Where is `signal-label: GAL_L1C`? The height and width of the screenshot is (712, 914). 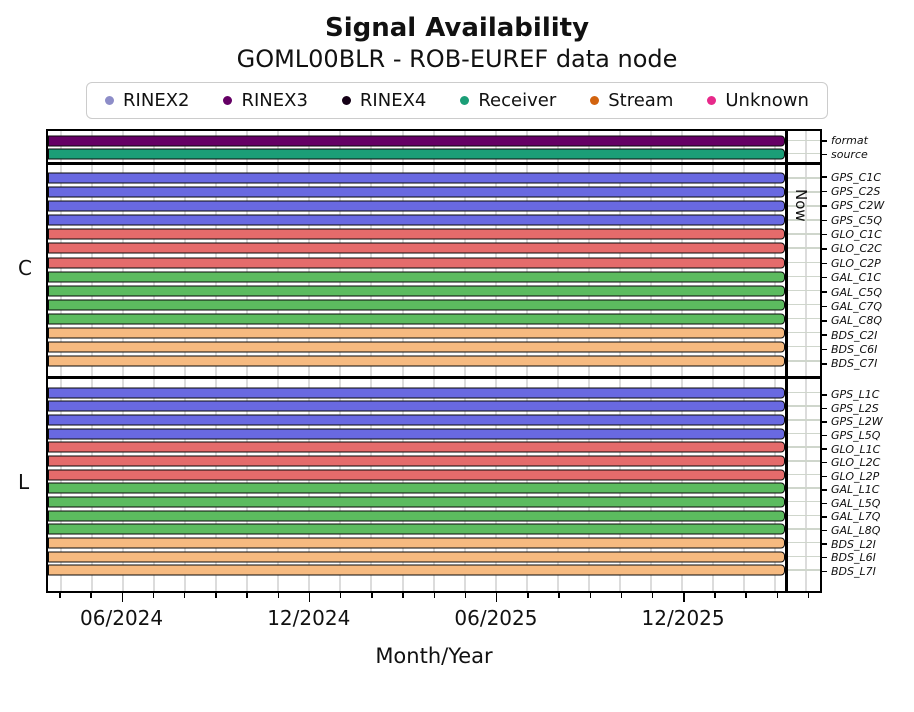 signal-label: GAL_L1C is located at coordinates (855, 490).